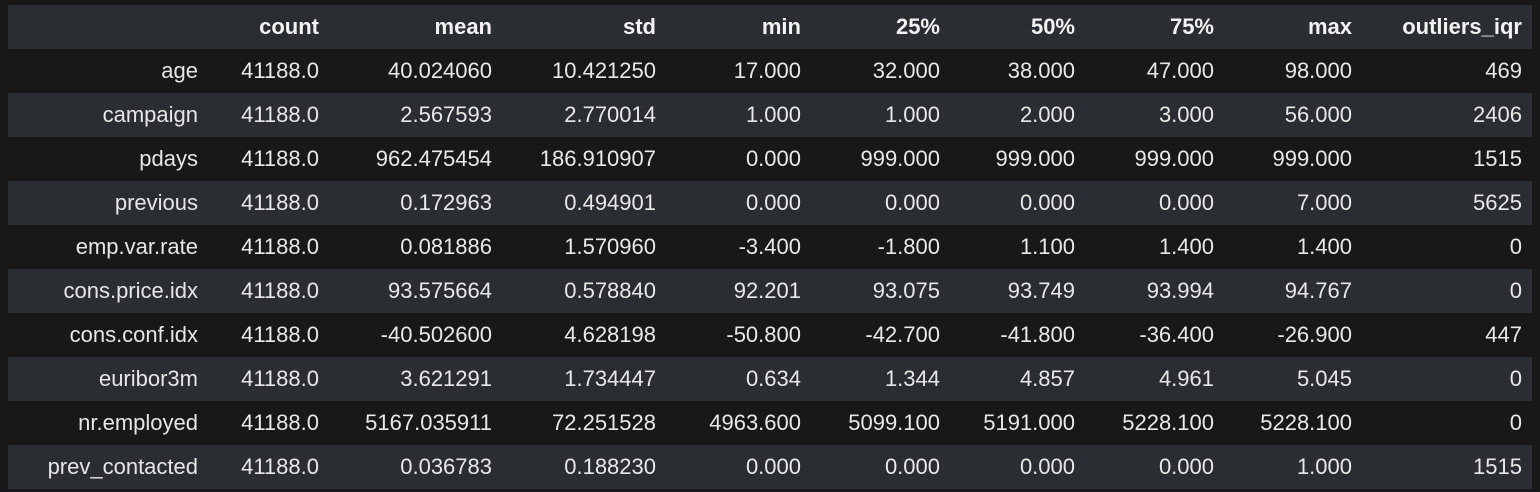 The width and height of the screenshot is (1540, 492). Describe the element at coordinates (1318, 70) in the screenshot. I see `cell-max: 98.000` at that location.